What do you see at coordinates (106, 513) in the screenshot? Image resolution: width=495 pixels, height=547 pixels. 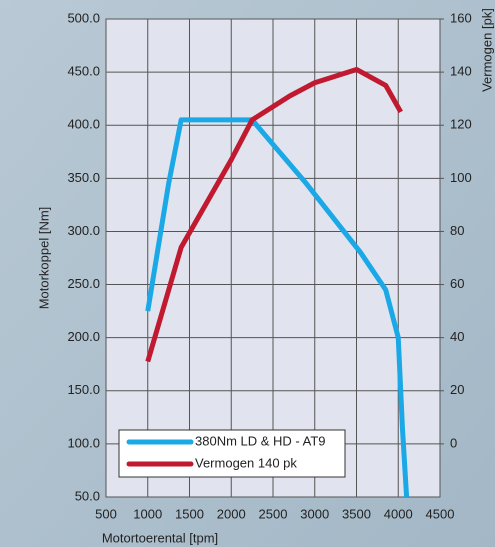 I see `x-tick-label: 500` at bounding box center [106, 513].